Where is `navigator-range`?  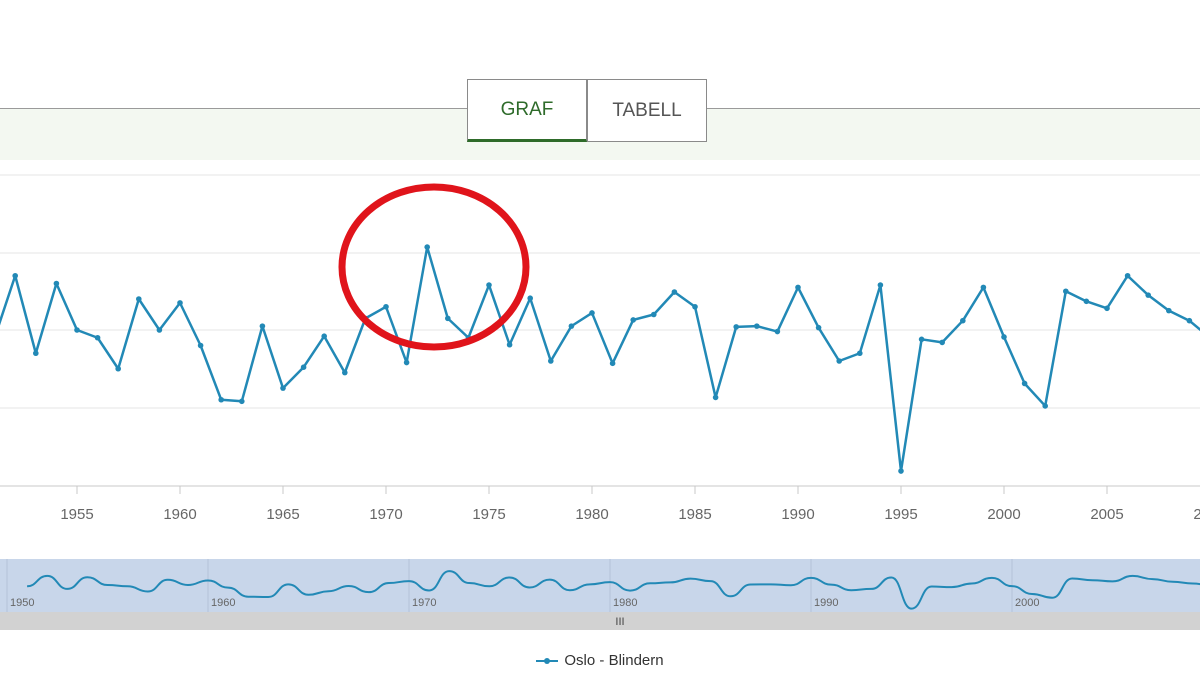
navigator-range is located at coordinates (600, 585).